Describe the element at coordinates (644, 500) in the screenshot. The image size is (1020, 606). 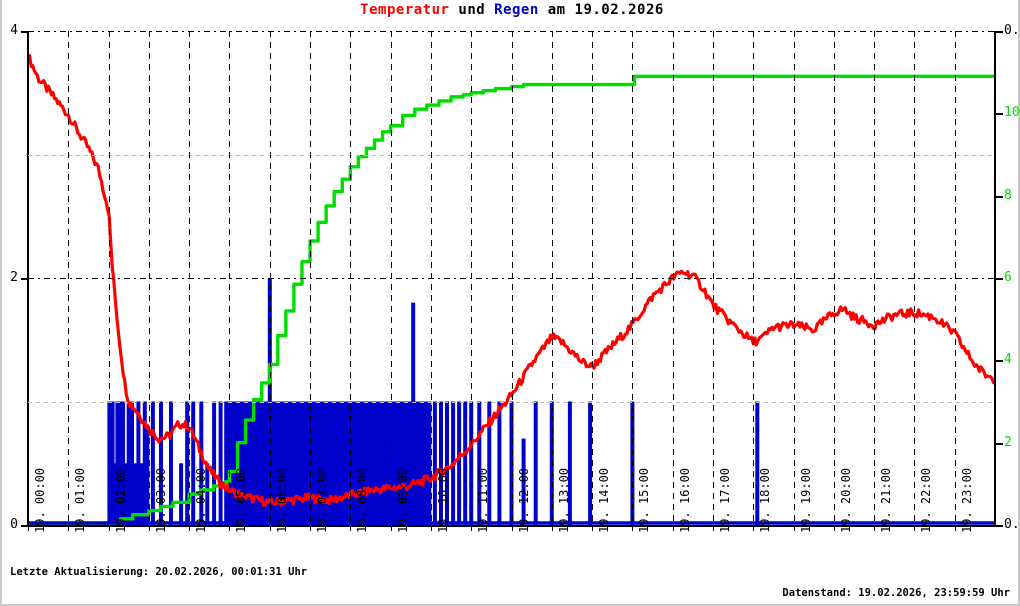
I see `x-axis-label: 19. 15:00` at that location.